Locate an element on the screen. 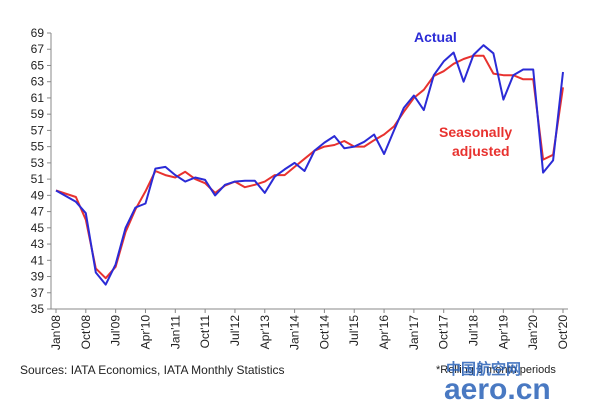  x-tick-label: Apr'19 is located at coordinates (503, 332).